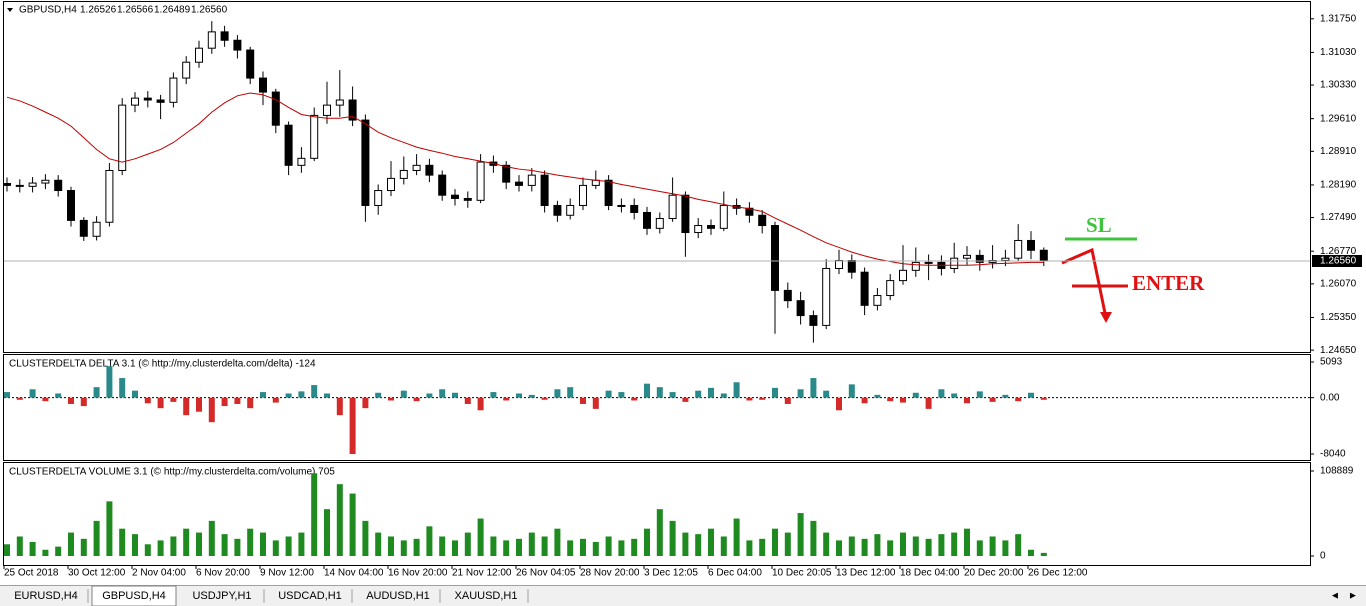  What do you see at coordinates (994, 573) in the screenshot?
I see `x-tick-label: 20 Dec 20:00` at bounding box center [994, 573].